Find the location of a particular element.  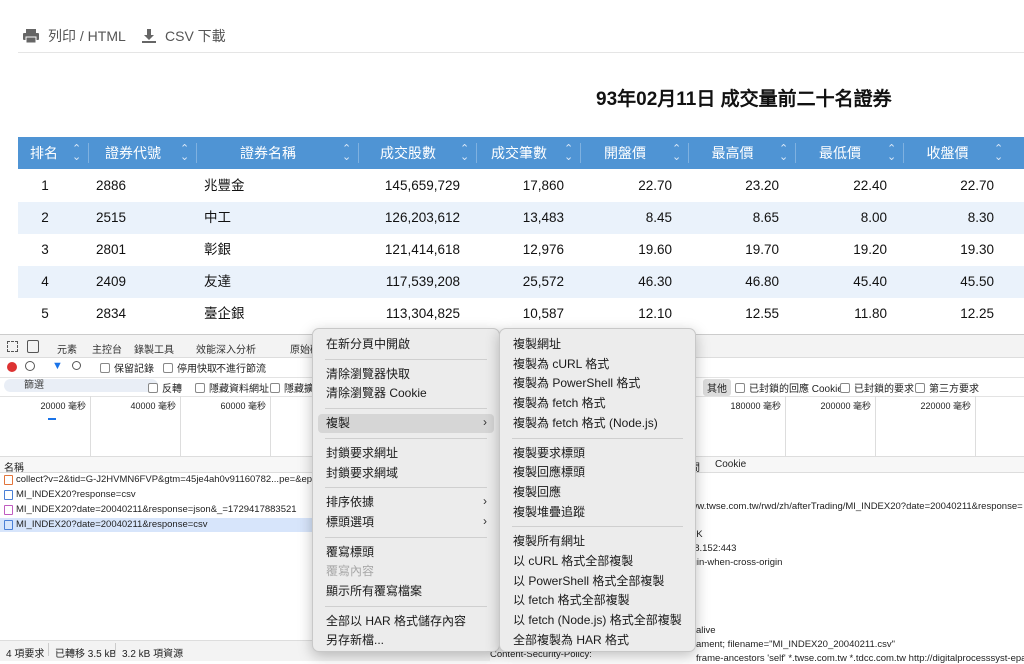

menu-item: 複製 is located at coordinates (406, 424).